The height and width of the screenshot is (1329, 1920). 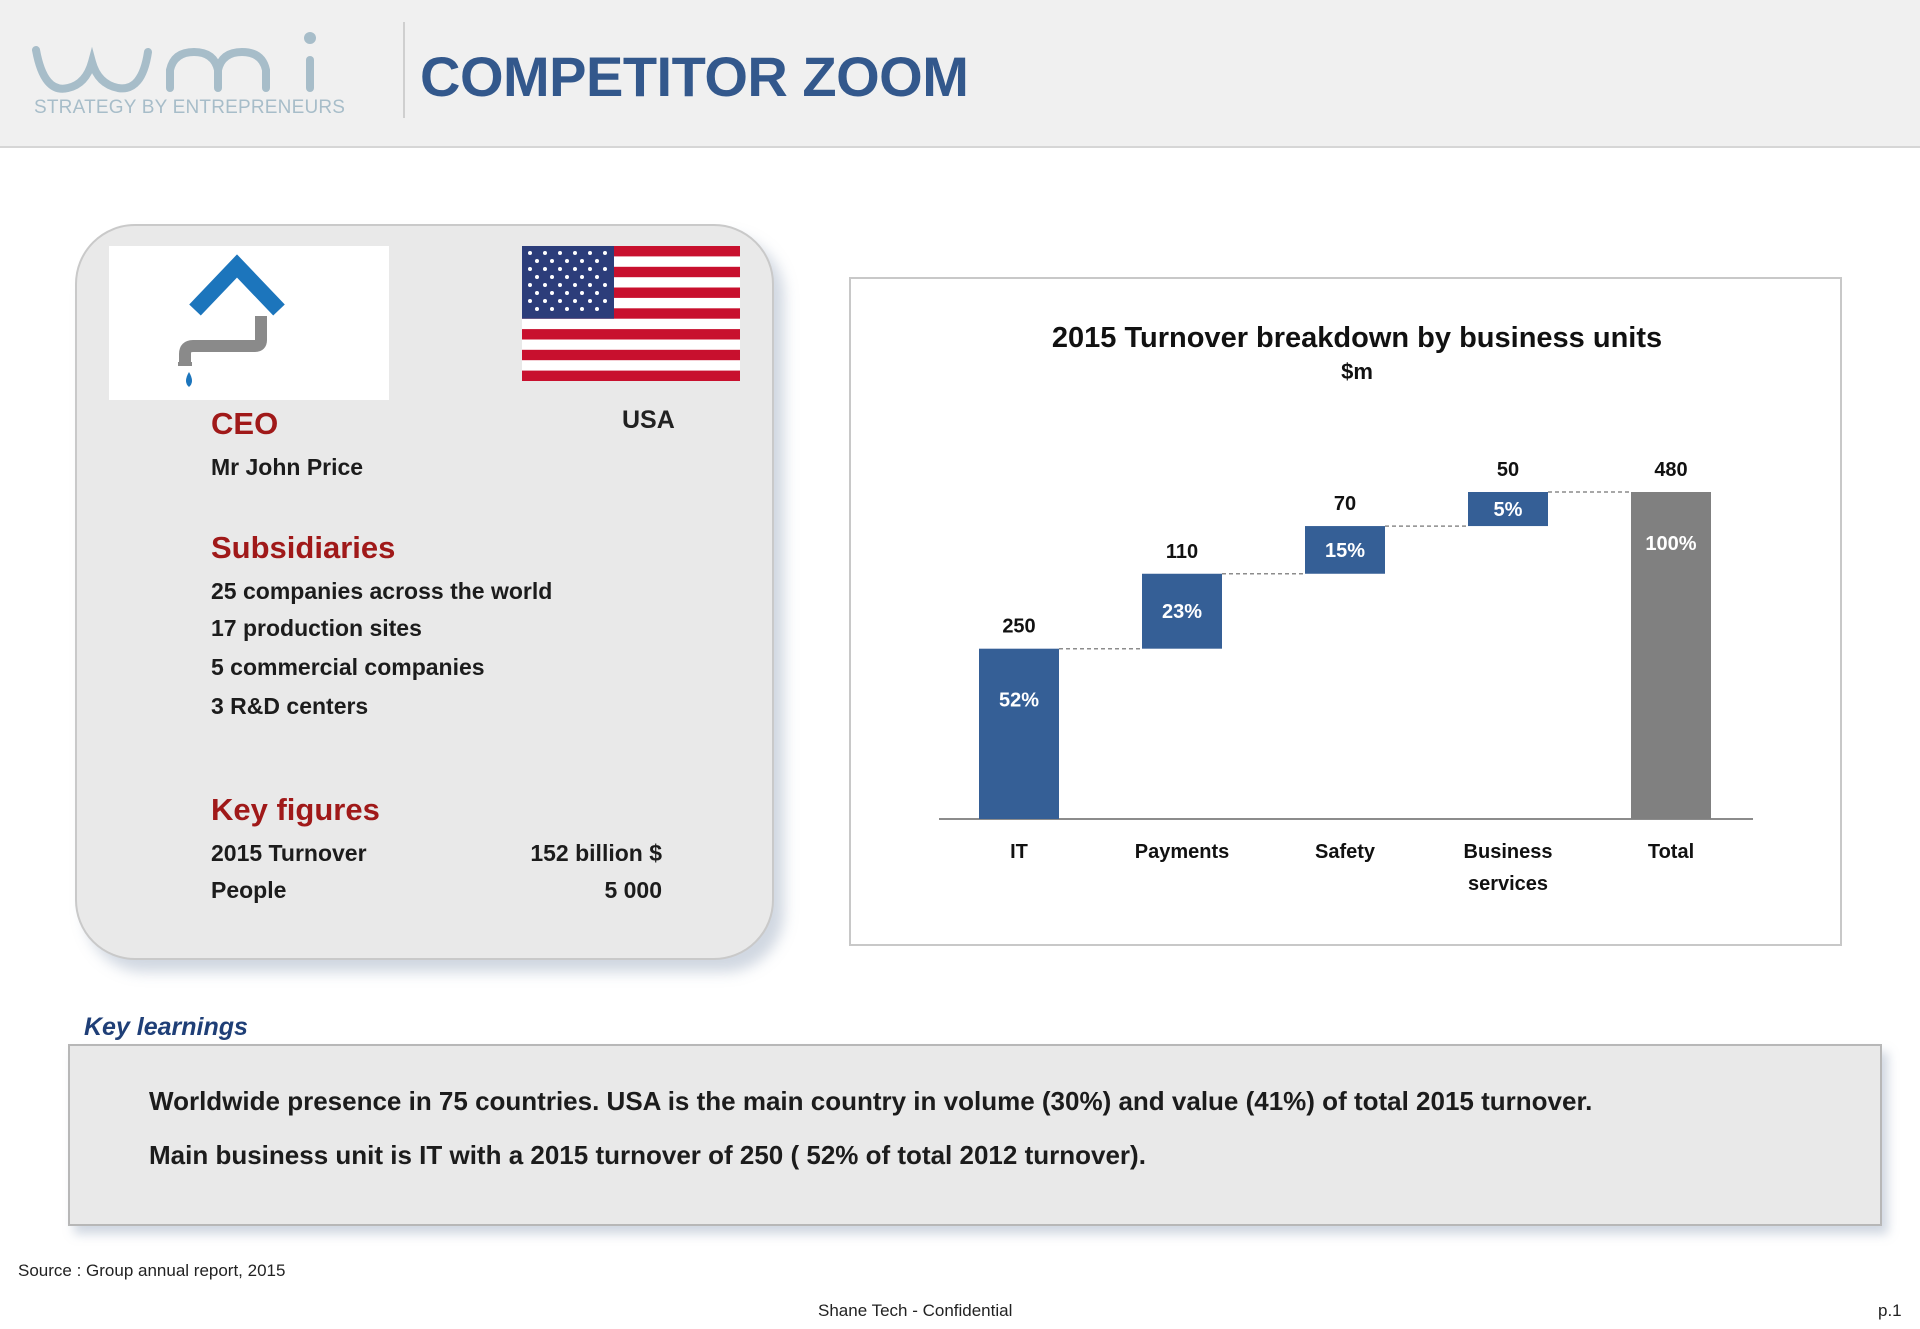 What do you see at coordinates (166, 1027) in the screenshot?
I see `key-learnings-heading: Key learnings` at bounding box center [166, 1027].